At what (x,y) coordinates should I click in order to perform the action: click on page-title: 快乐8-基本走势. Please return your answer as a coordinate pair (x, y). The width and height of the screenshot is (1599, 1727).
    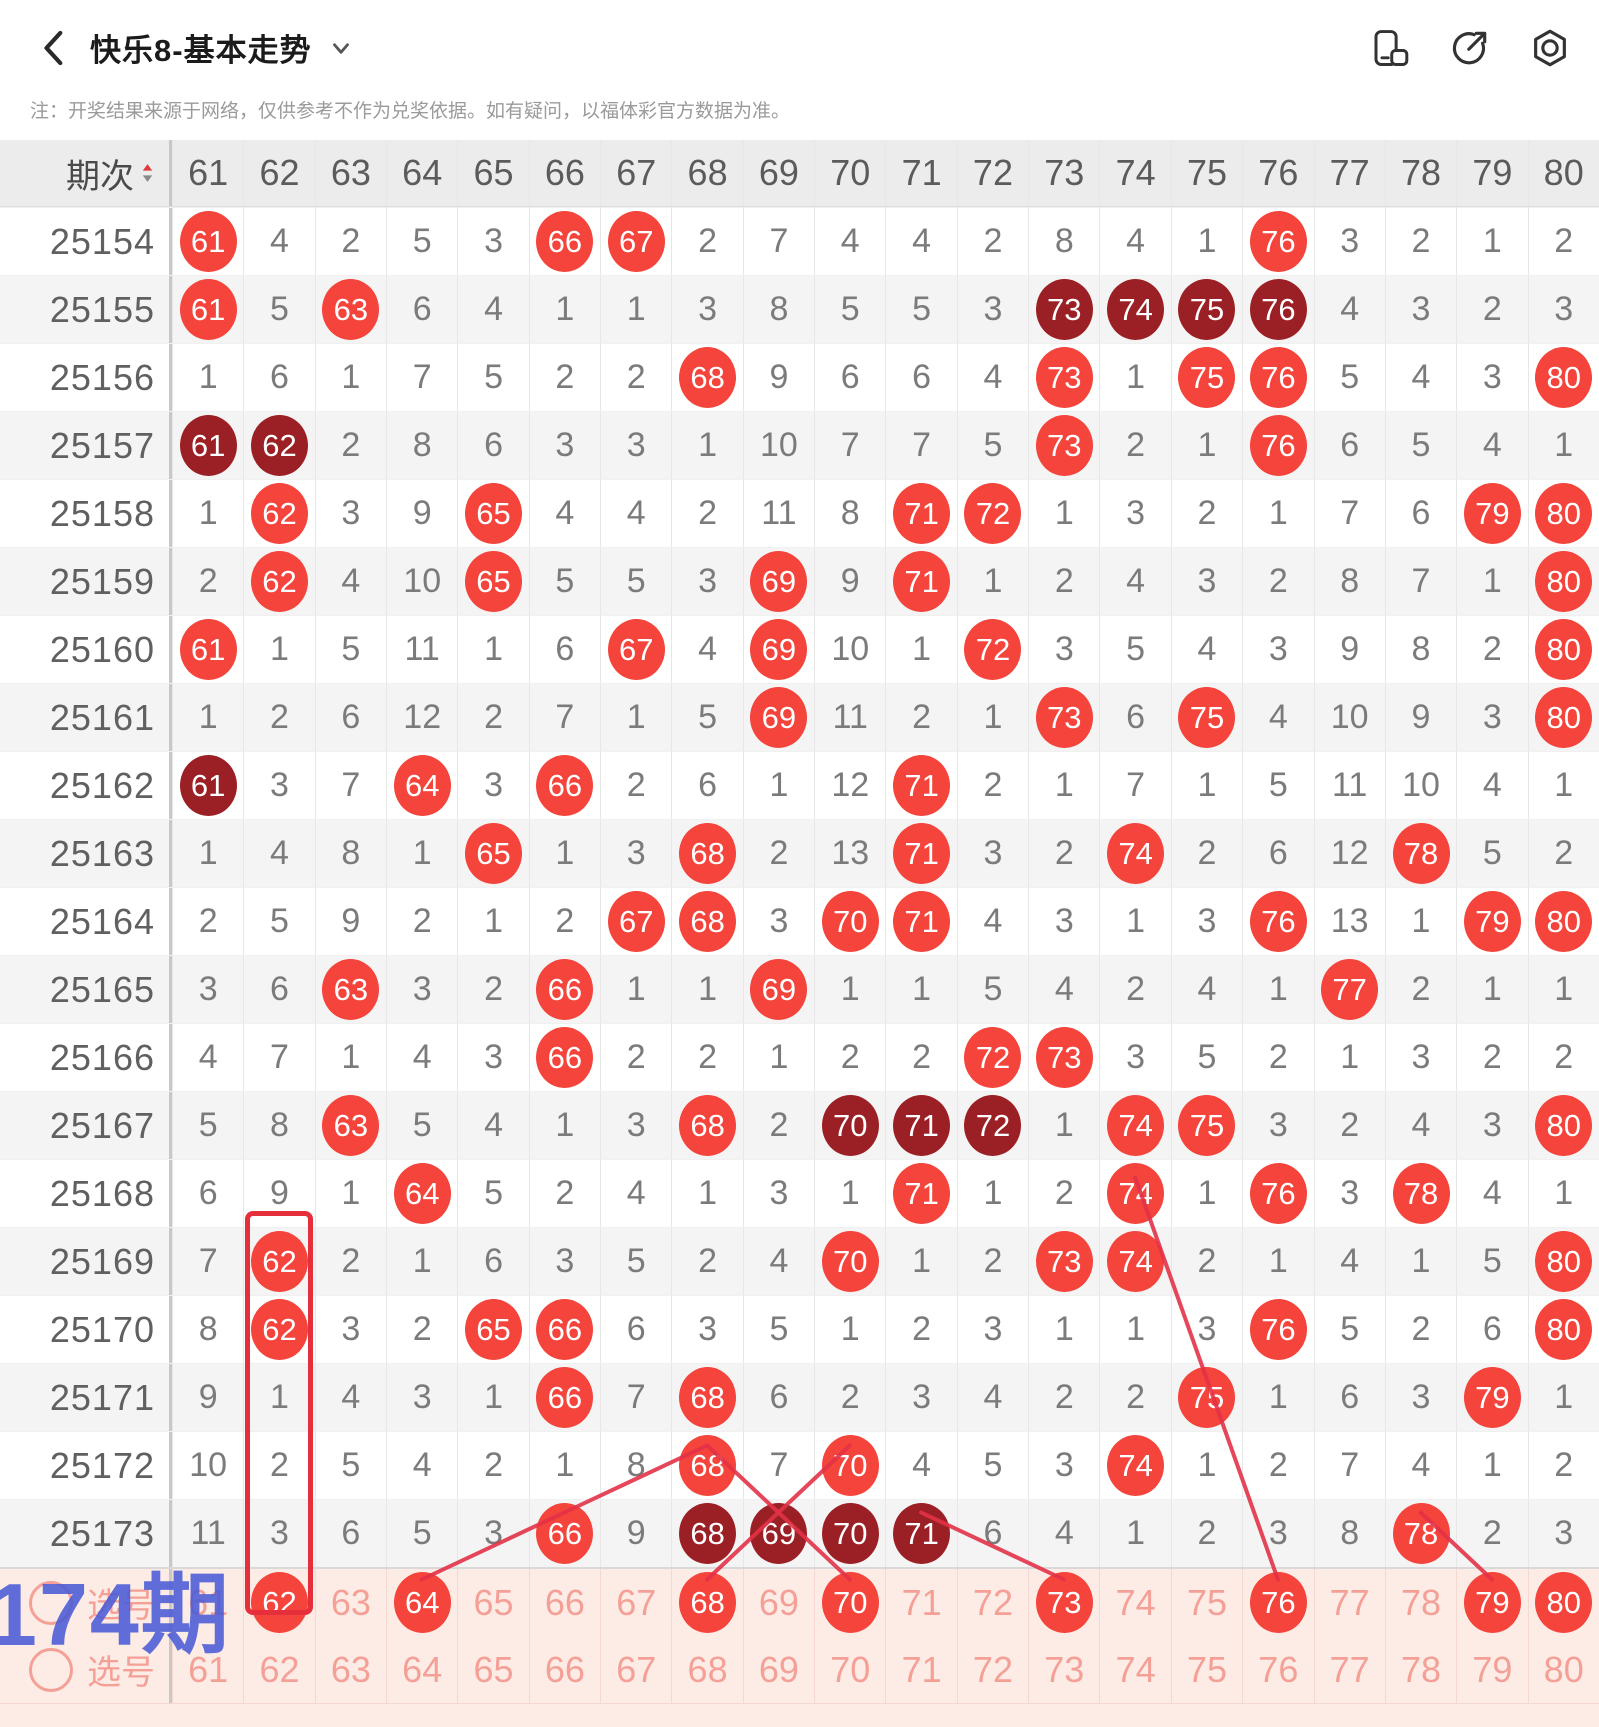
    Looking at the image, I should click on (201, 50).